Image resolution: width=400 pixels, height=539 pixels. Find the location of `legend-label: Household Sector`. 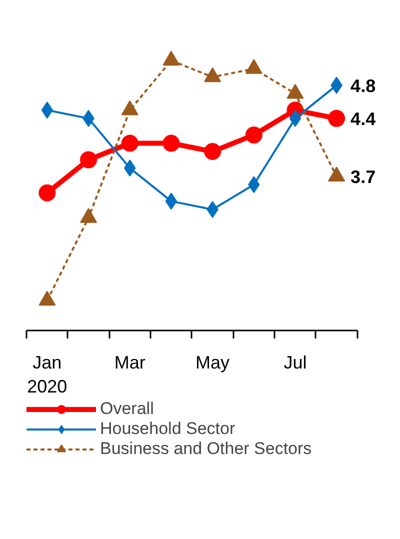

legend-label: Household Sector is located at coordinates (168, 429).